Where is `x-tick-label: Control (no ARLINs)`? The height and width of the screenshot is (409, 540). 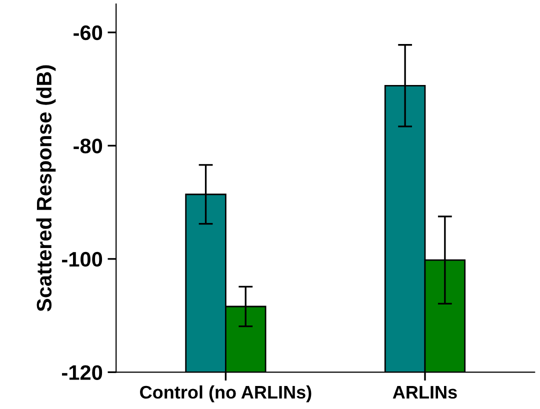
x-tick-label: Control (no ARLINs) is located at coordinates (226, 393).